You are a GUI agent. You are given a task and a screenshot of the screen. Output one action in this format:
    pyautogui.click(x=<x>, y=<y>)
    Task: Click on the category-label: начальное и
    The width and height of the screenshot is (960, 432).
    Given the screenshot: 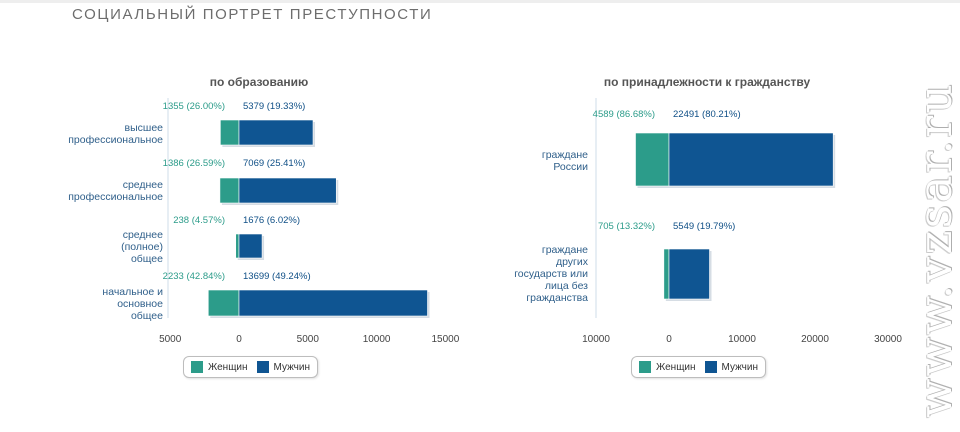 What is the action you would take?
    pyautogui.click(x=132, y=292)
    